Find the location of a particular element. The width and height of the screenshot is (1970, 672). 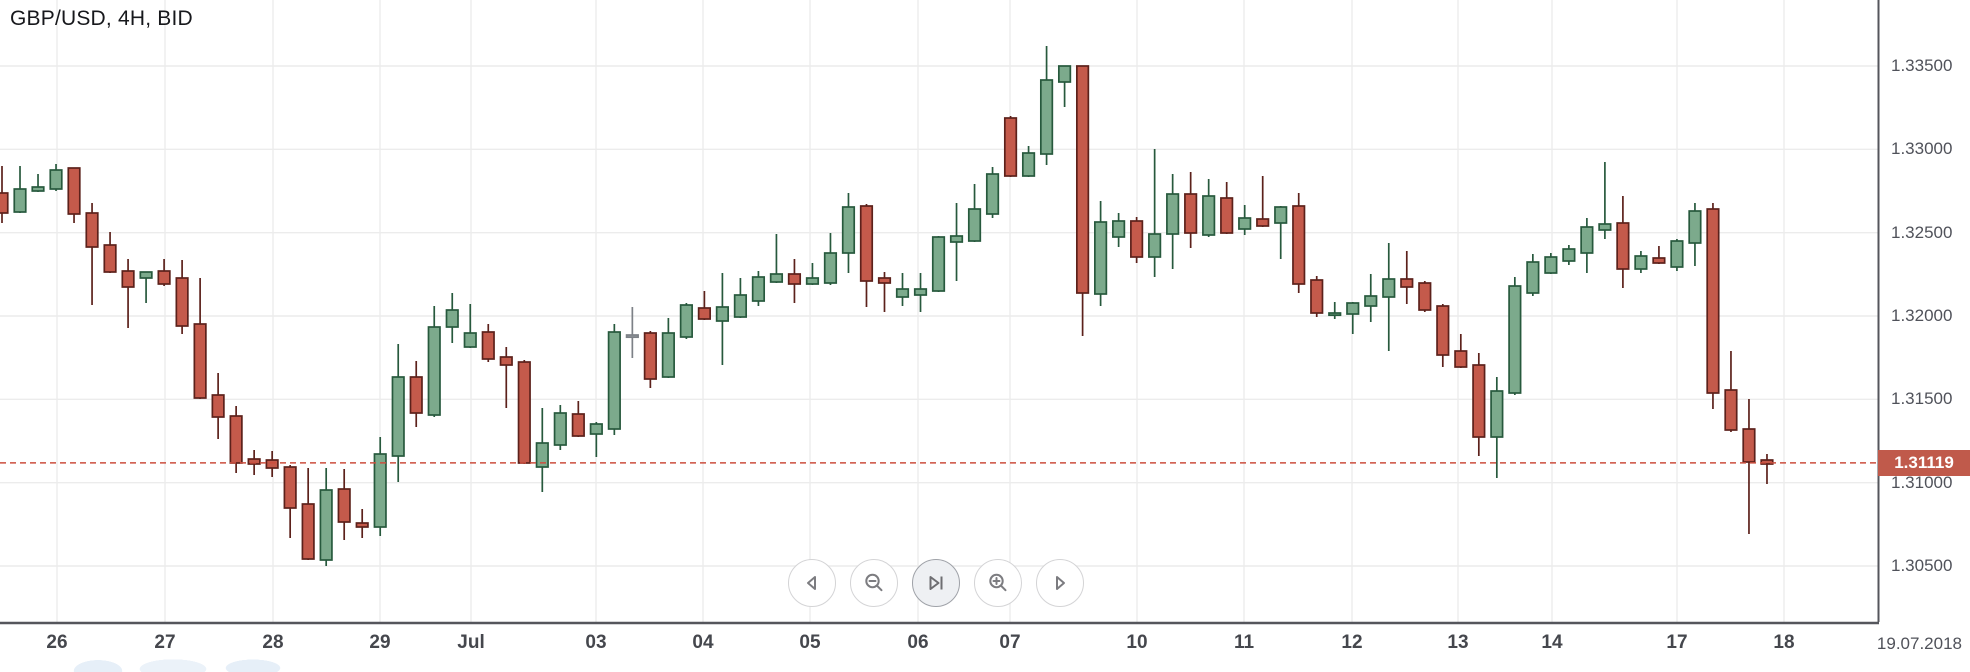

magnifier-plus-icon is located at coordinates (998, 583).